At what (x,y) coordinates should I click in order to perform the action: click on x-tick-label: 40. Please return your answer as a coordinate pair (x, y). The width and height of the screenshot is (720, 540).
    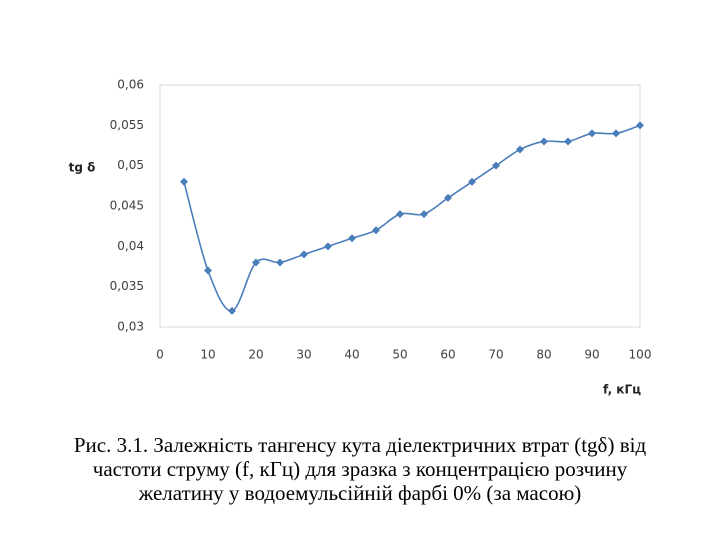
    Looking at the image, I should click on (351, 355).